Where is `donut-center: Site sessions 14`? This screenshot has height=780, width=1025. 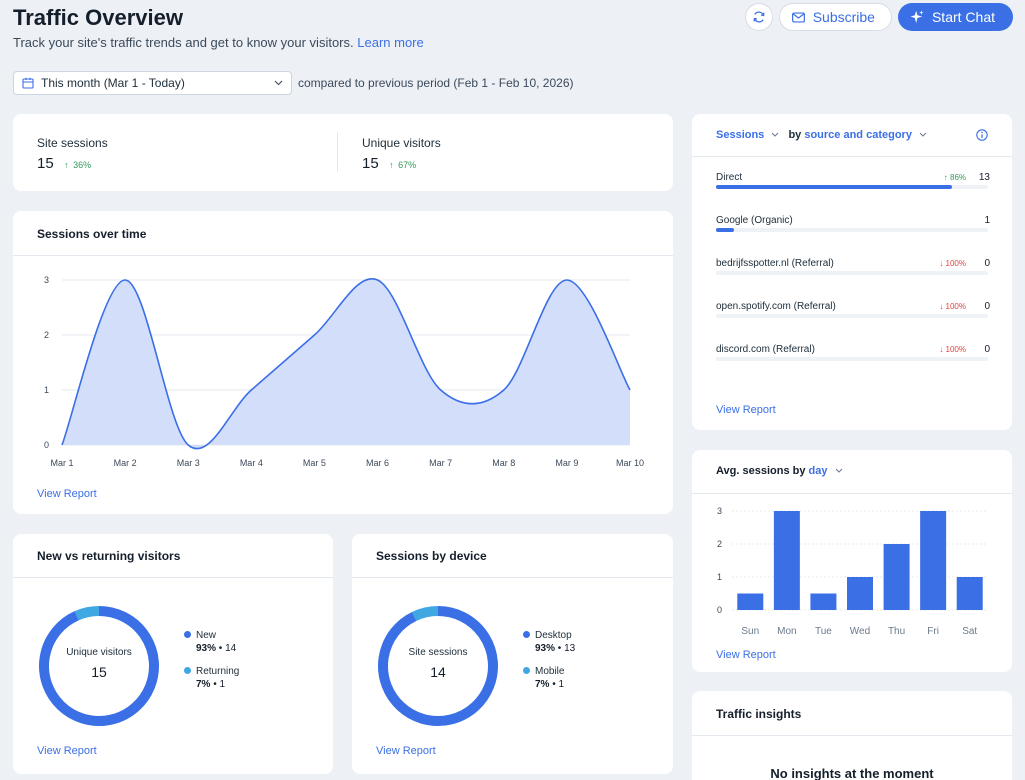
donut-center: Site sessions 14 is located at coordinates (438, 663).